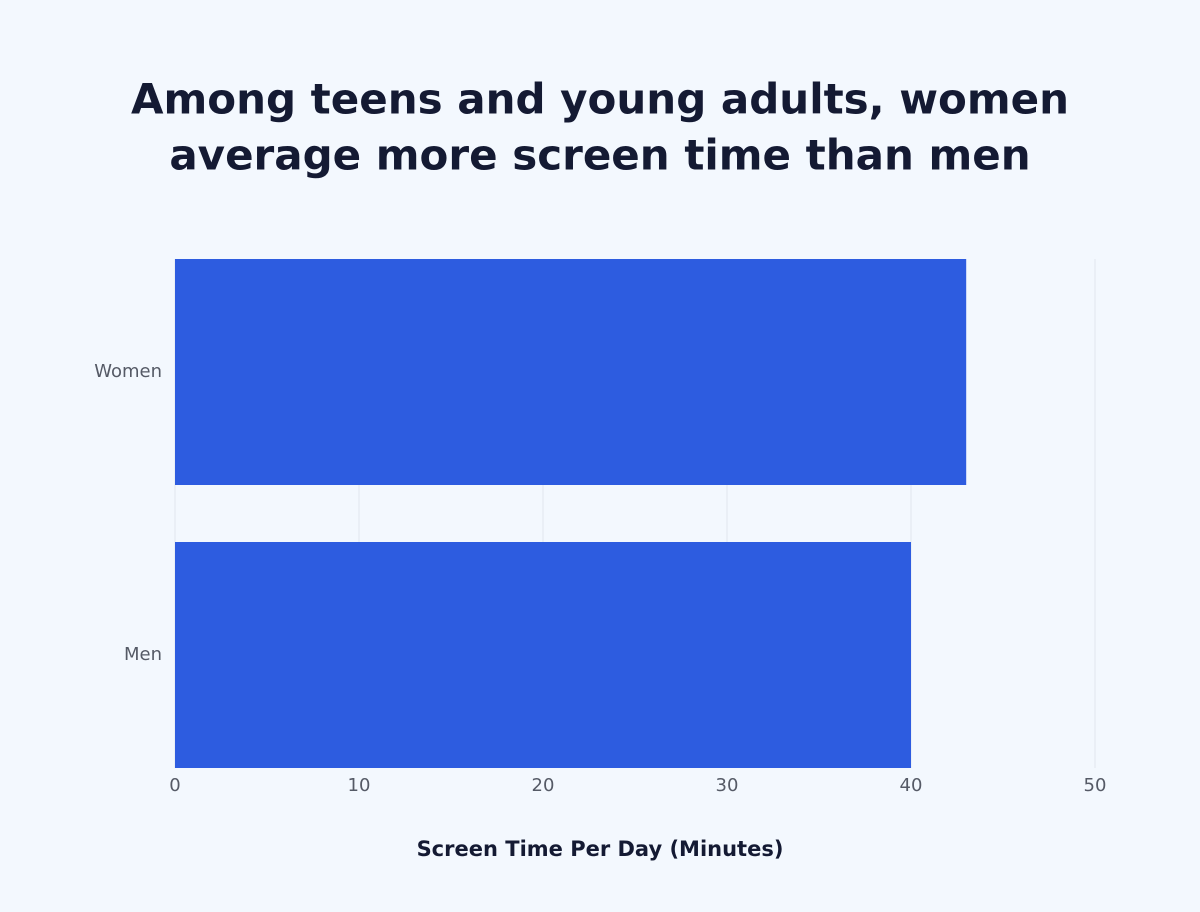  Describe the element at coordinates (174, 785) in the screenshot. I see `x-tick-label: 0` at that location.